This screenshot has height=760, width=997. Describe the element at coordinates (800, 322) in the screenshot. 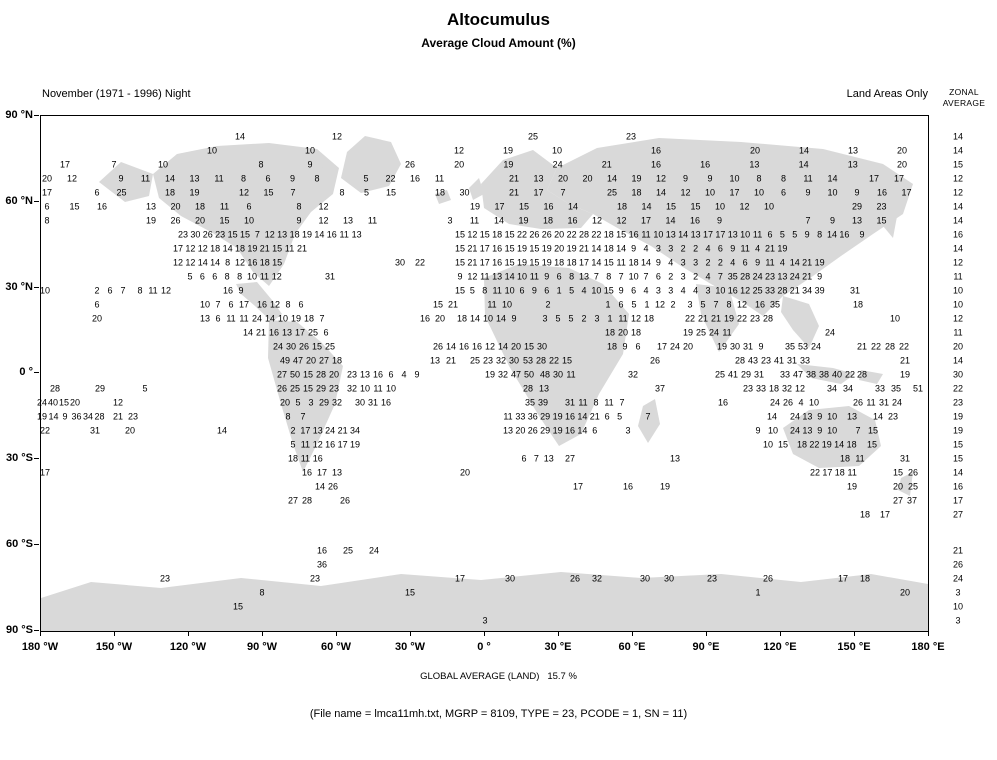

I see `landmass-southeast-asia` at that location.